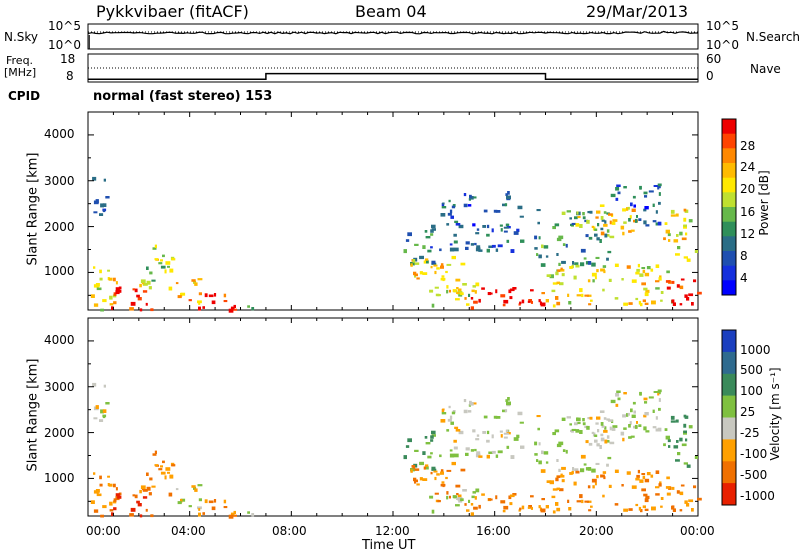  Describe the element at coordinates (748, 412) in the screenshot. I see `vel-cbar-tick-25: 25` at that location.